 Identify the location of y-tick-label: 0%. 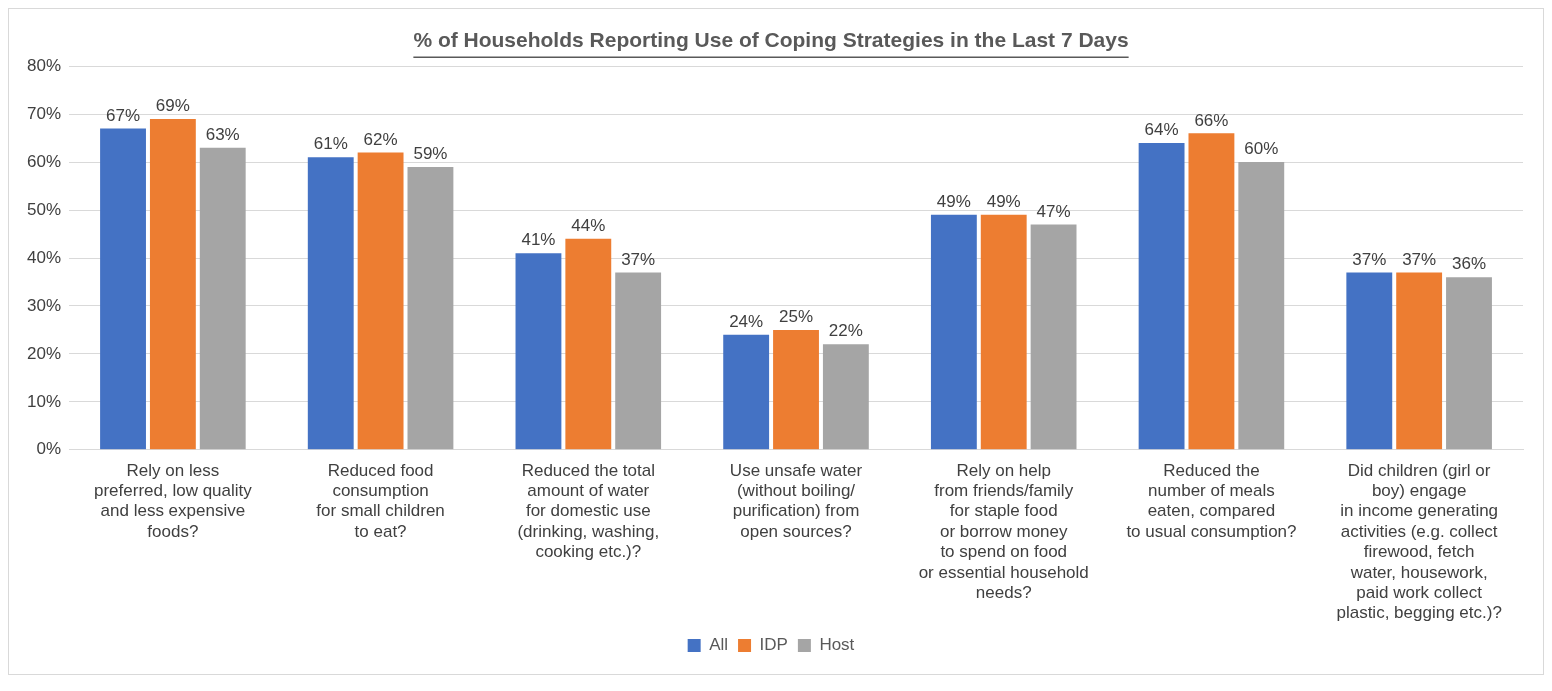
(49, 449).